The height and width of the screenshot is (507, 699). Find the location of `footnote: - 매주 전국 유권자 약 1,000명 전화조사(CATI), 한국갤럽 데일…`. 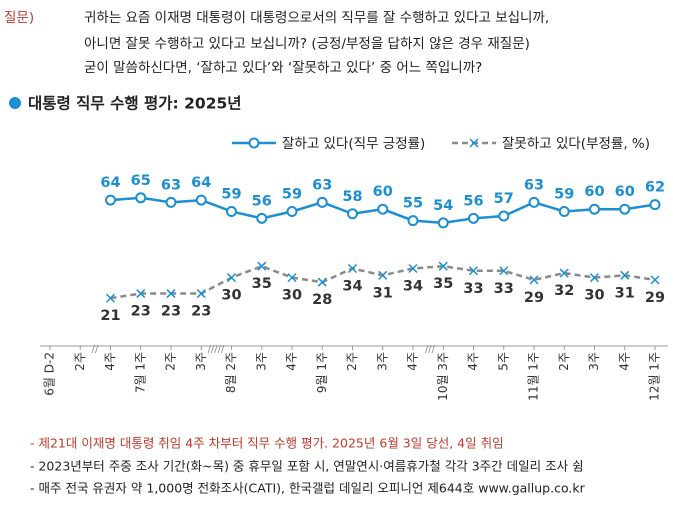

footnote: - 매주 전국 유권자 약 1,000명 전화조사(CATI), 한국갤럽 데일… is located at coordinates (308, 488).